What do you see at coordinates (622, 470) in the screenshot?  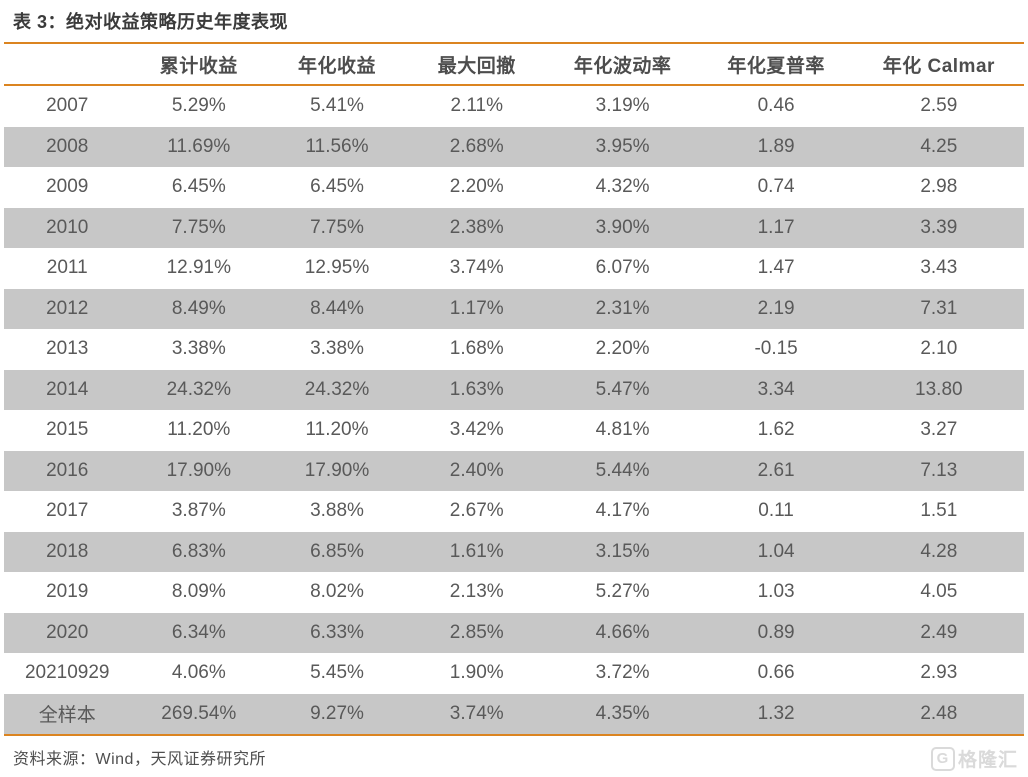 I see `value-cell: 5.44%` at bounding box center [622, 470].